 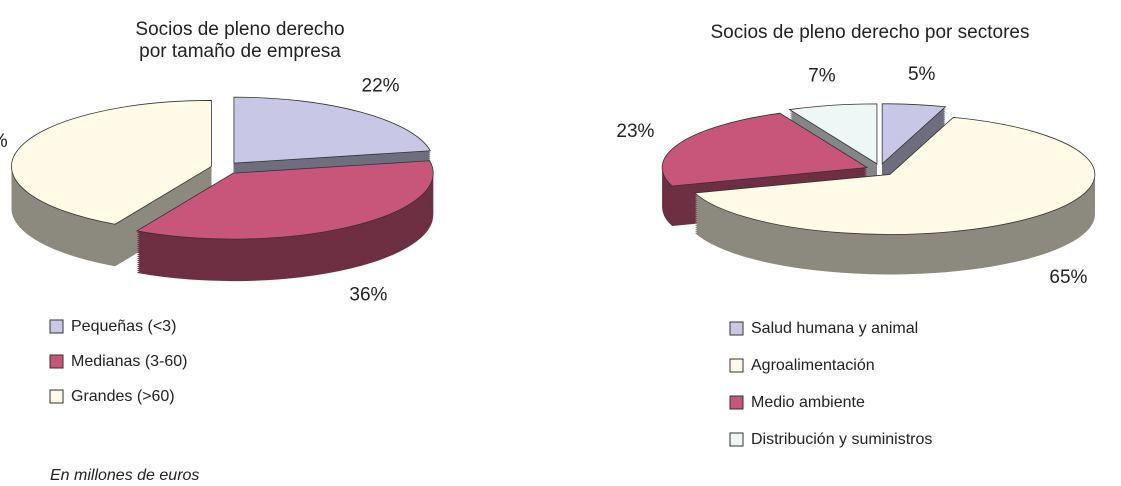 What do you see at coordinates (129, 361) in the screenshot?
I see `legend-label: Medianas (3-60)` at bounding box center [129, 361].